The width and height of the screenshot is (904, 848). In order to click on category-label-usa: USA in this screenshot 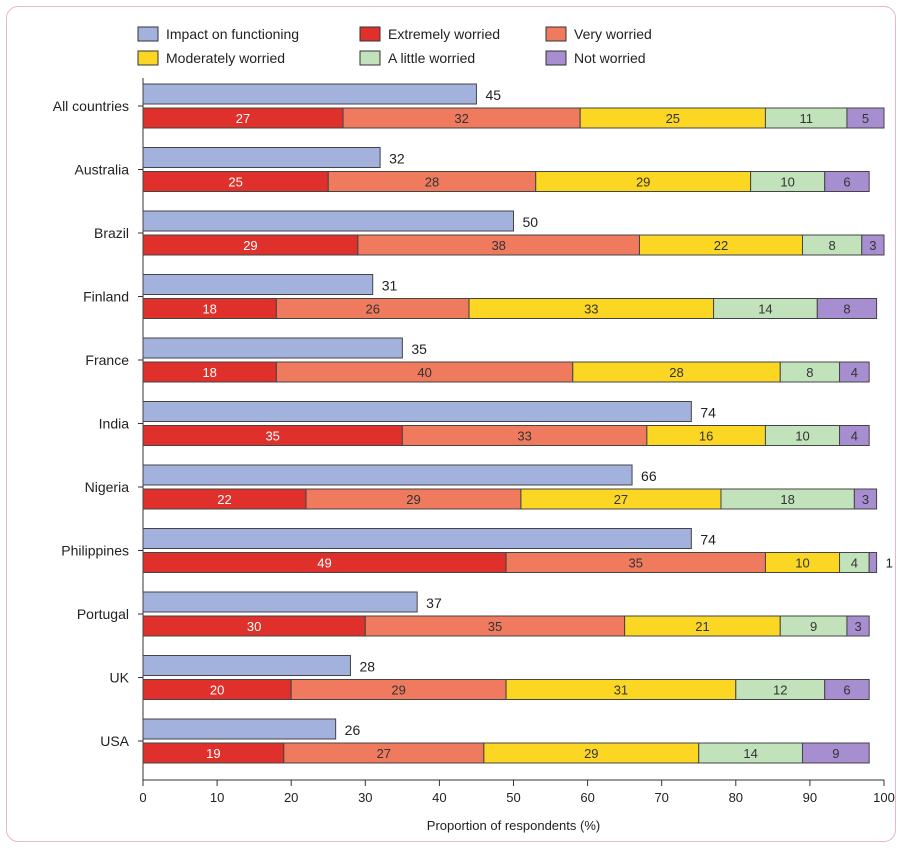, I will do `click(114, 741)`.